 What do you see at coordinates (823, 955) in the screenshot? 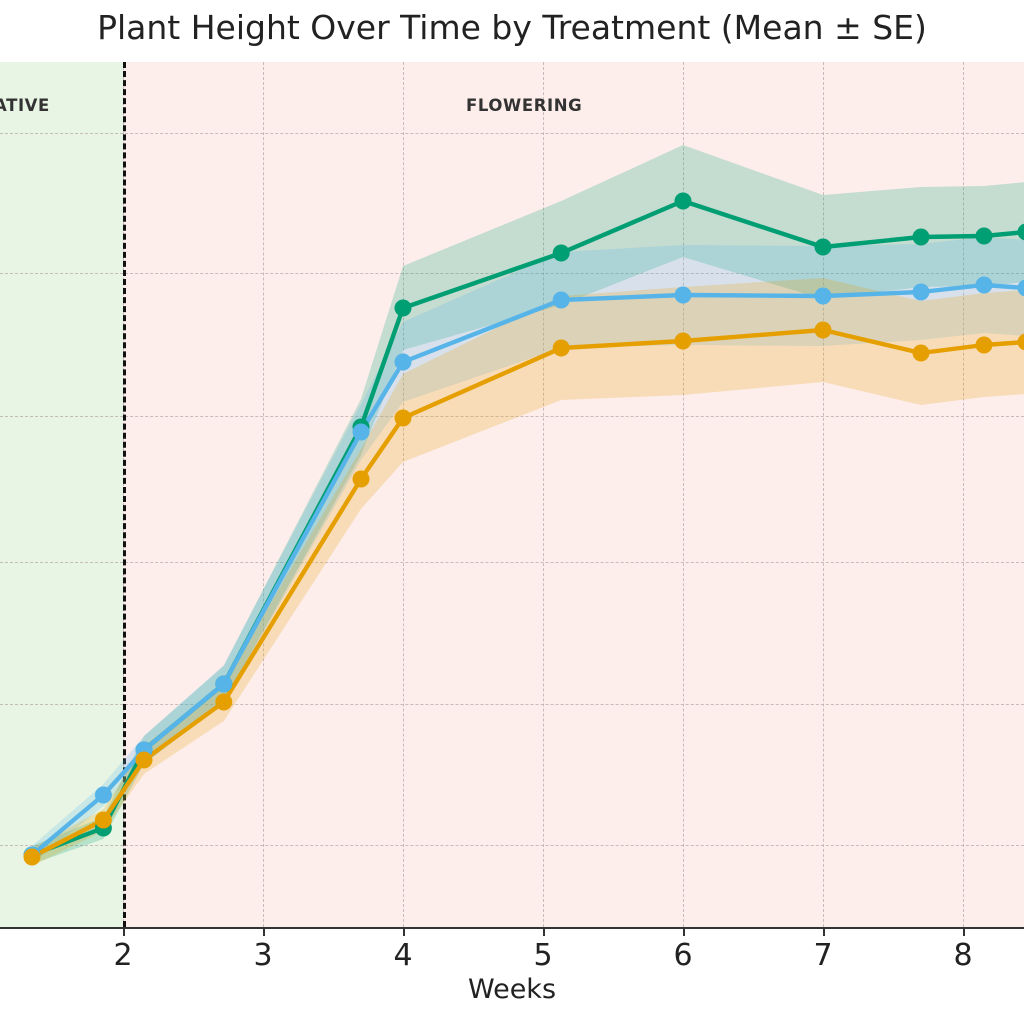
I see `x-tick-label: 7` at bounding box center [823, 955].